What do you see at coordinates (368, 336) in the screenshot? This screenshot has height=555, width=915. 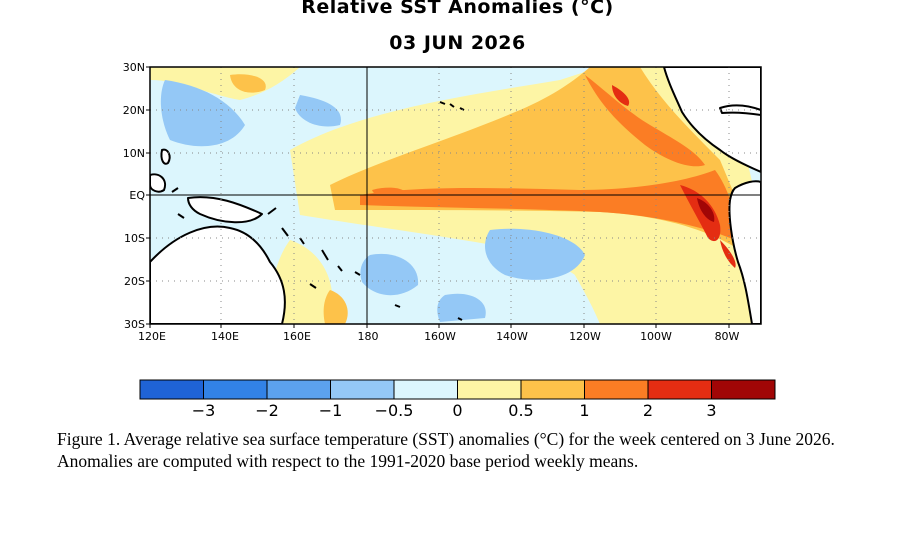 I see `lon-label-180: 180` at bounding box center [368, 336].